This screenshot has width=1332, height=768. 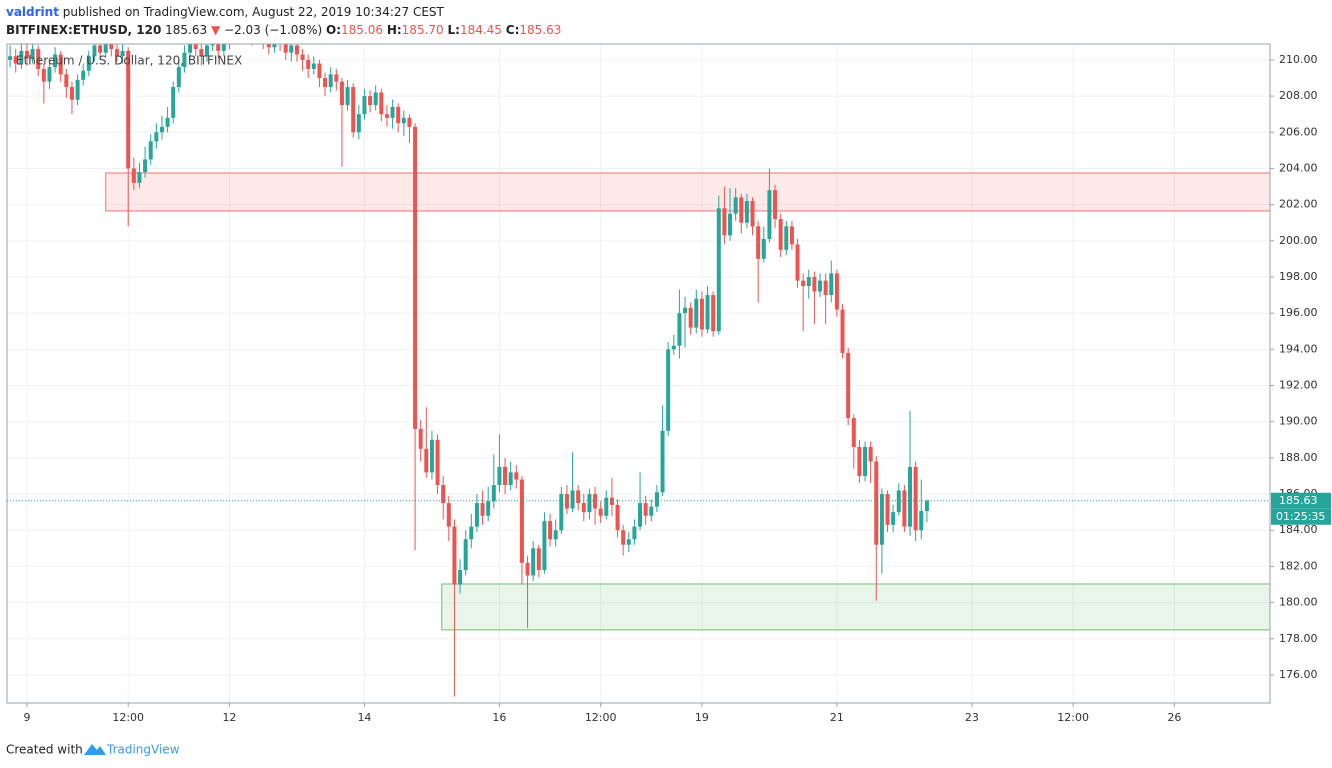 I want to click on y-tick-label: 176.00, so click(x=1298, y=674).